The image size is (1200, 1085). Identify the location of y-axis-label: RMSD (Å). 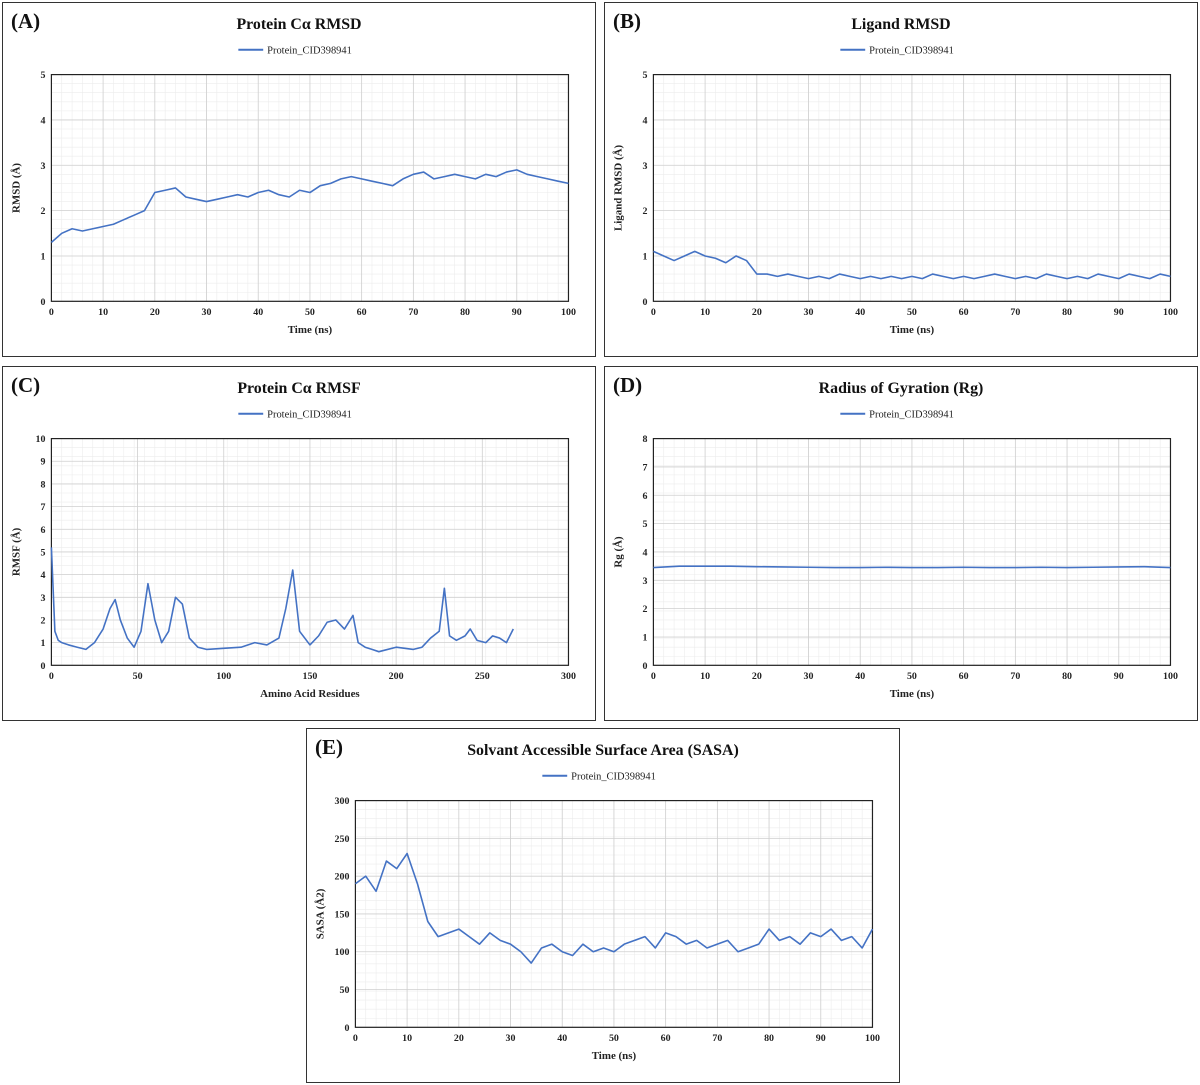
(17, 188).